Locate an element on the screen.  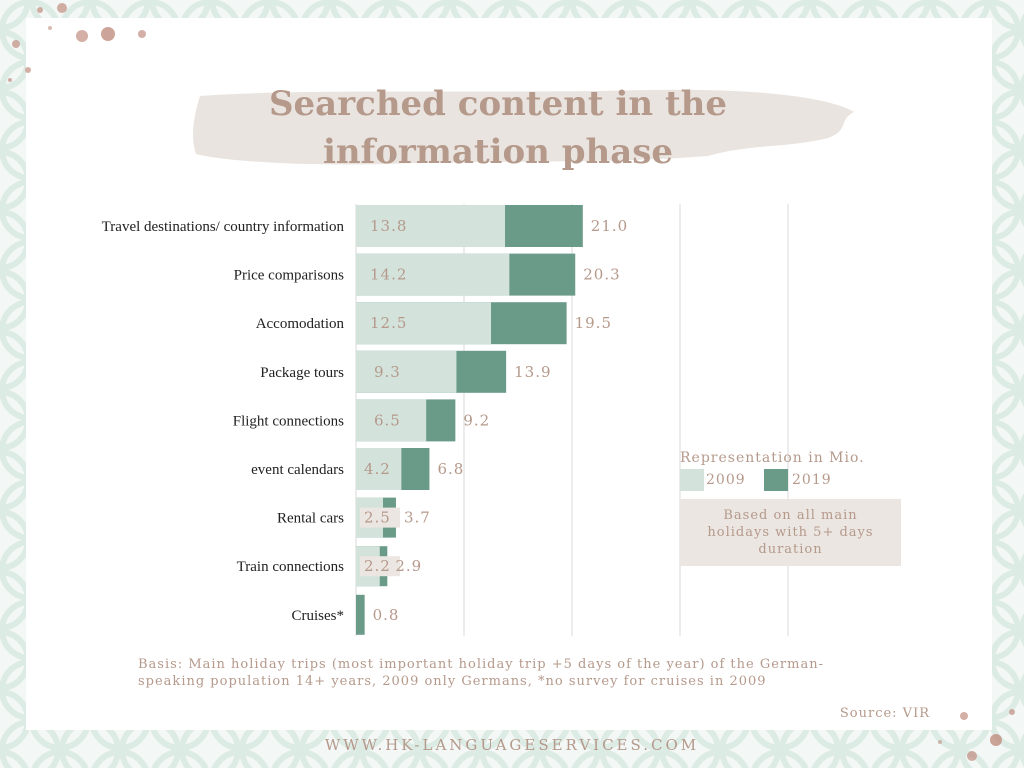
data-label-2009: 2.2 is located at coordinates (377, 566).